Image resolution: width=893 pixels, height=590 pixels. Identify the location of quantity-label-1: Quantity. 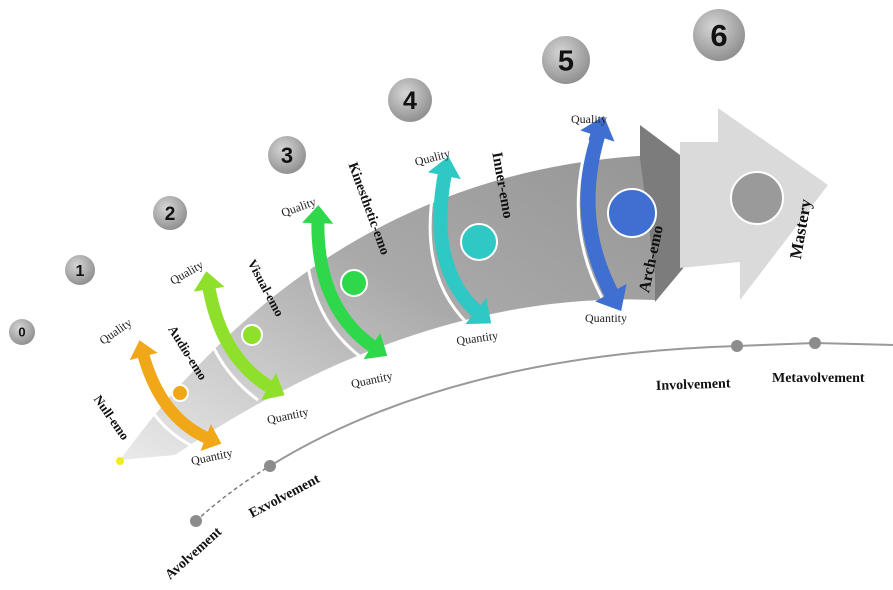
(212, 457).